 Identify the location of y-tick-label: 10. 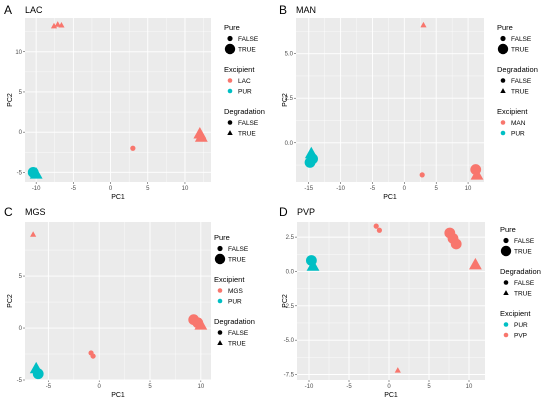
(18, 53).